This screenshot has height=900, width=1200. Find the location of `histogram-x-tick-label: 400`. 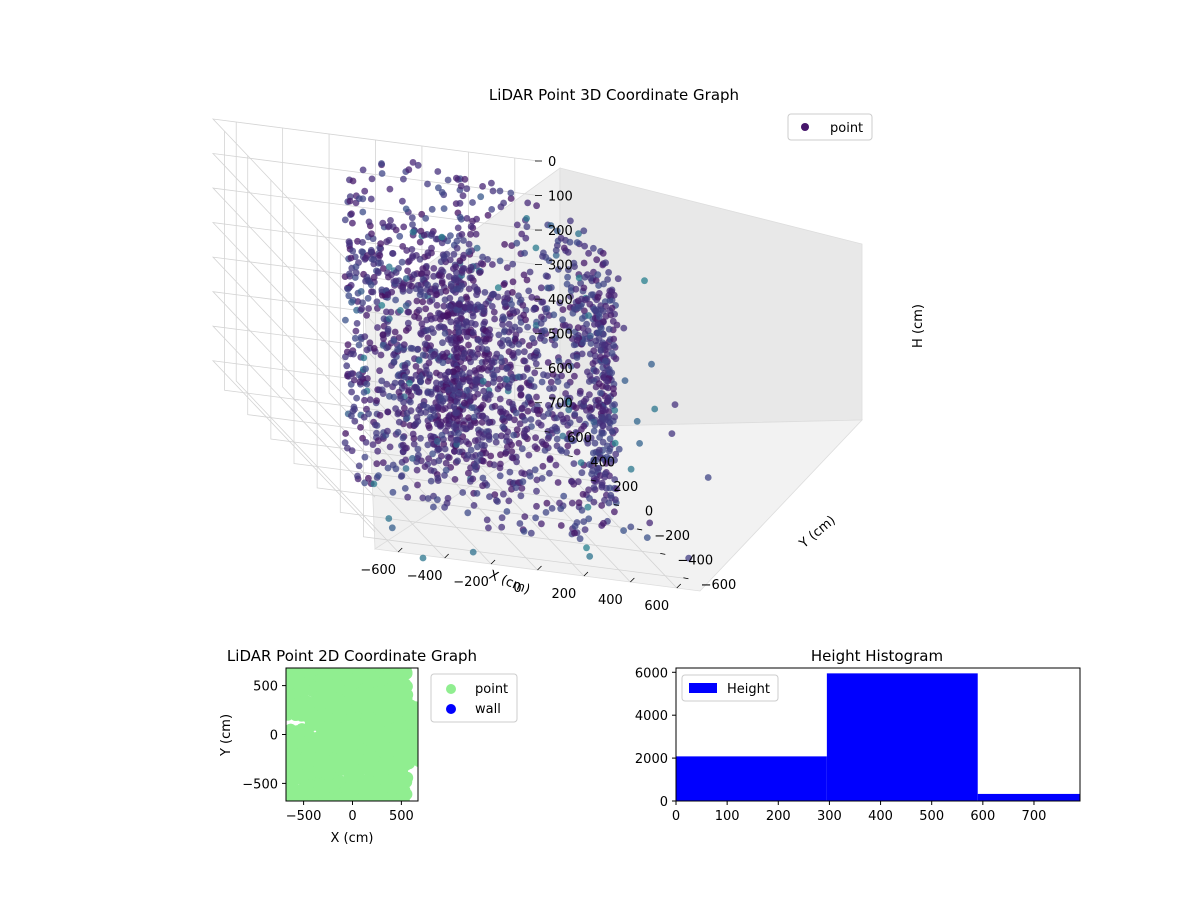

histogram-x-tick-label: 400 is located at coordinates (880, 816).